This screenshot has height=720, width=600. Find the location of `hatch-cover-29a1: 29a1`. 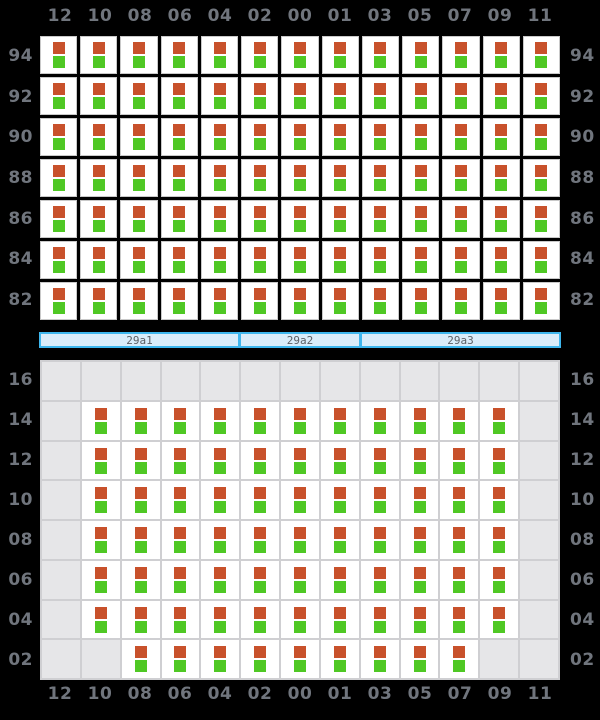

hatch-cover-29a1: 29a1 is located at coordinates (139, 340).